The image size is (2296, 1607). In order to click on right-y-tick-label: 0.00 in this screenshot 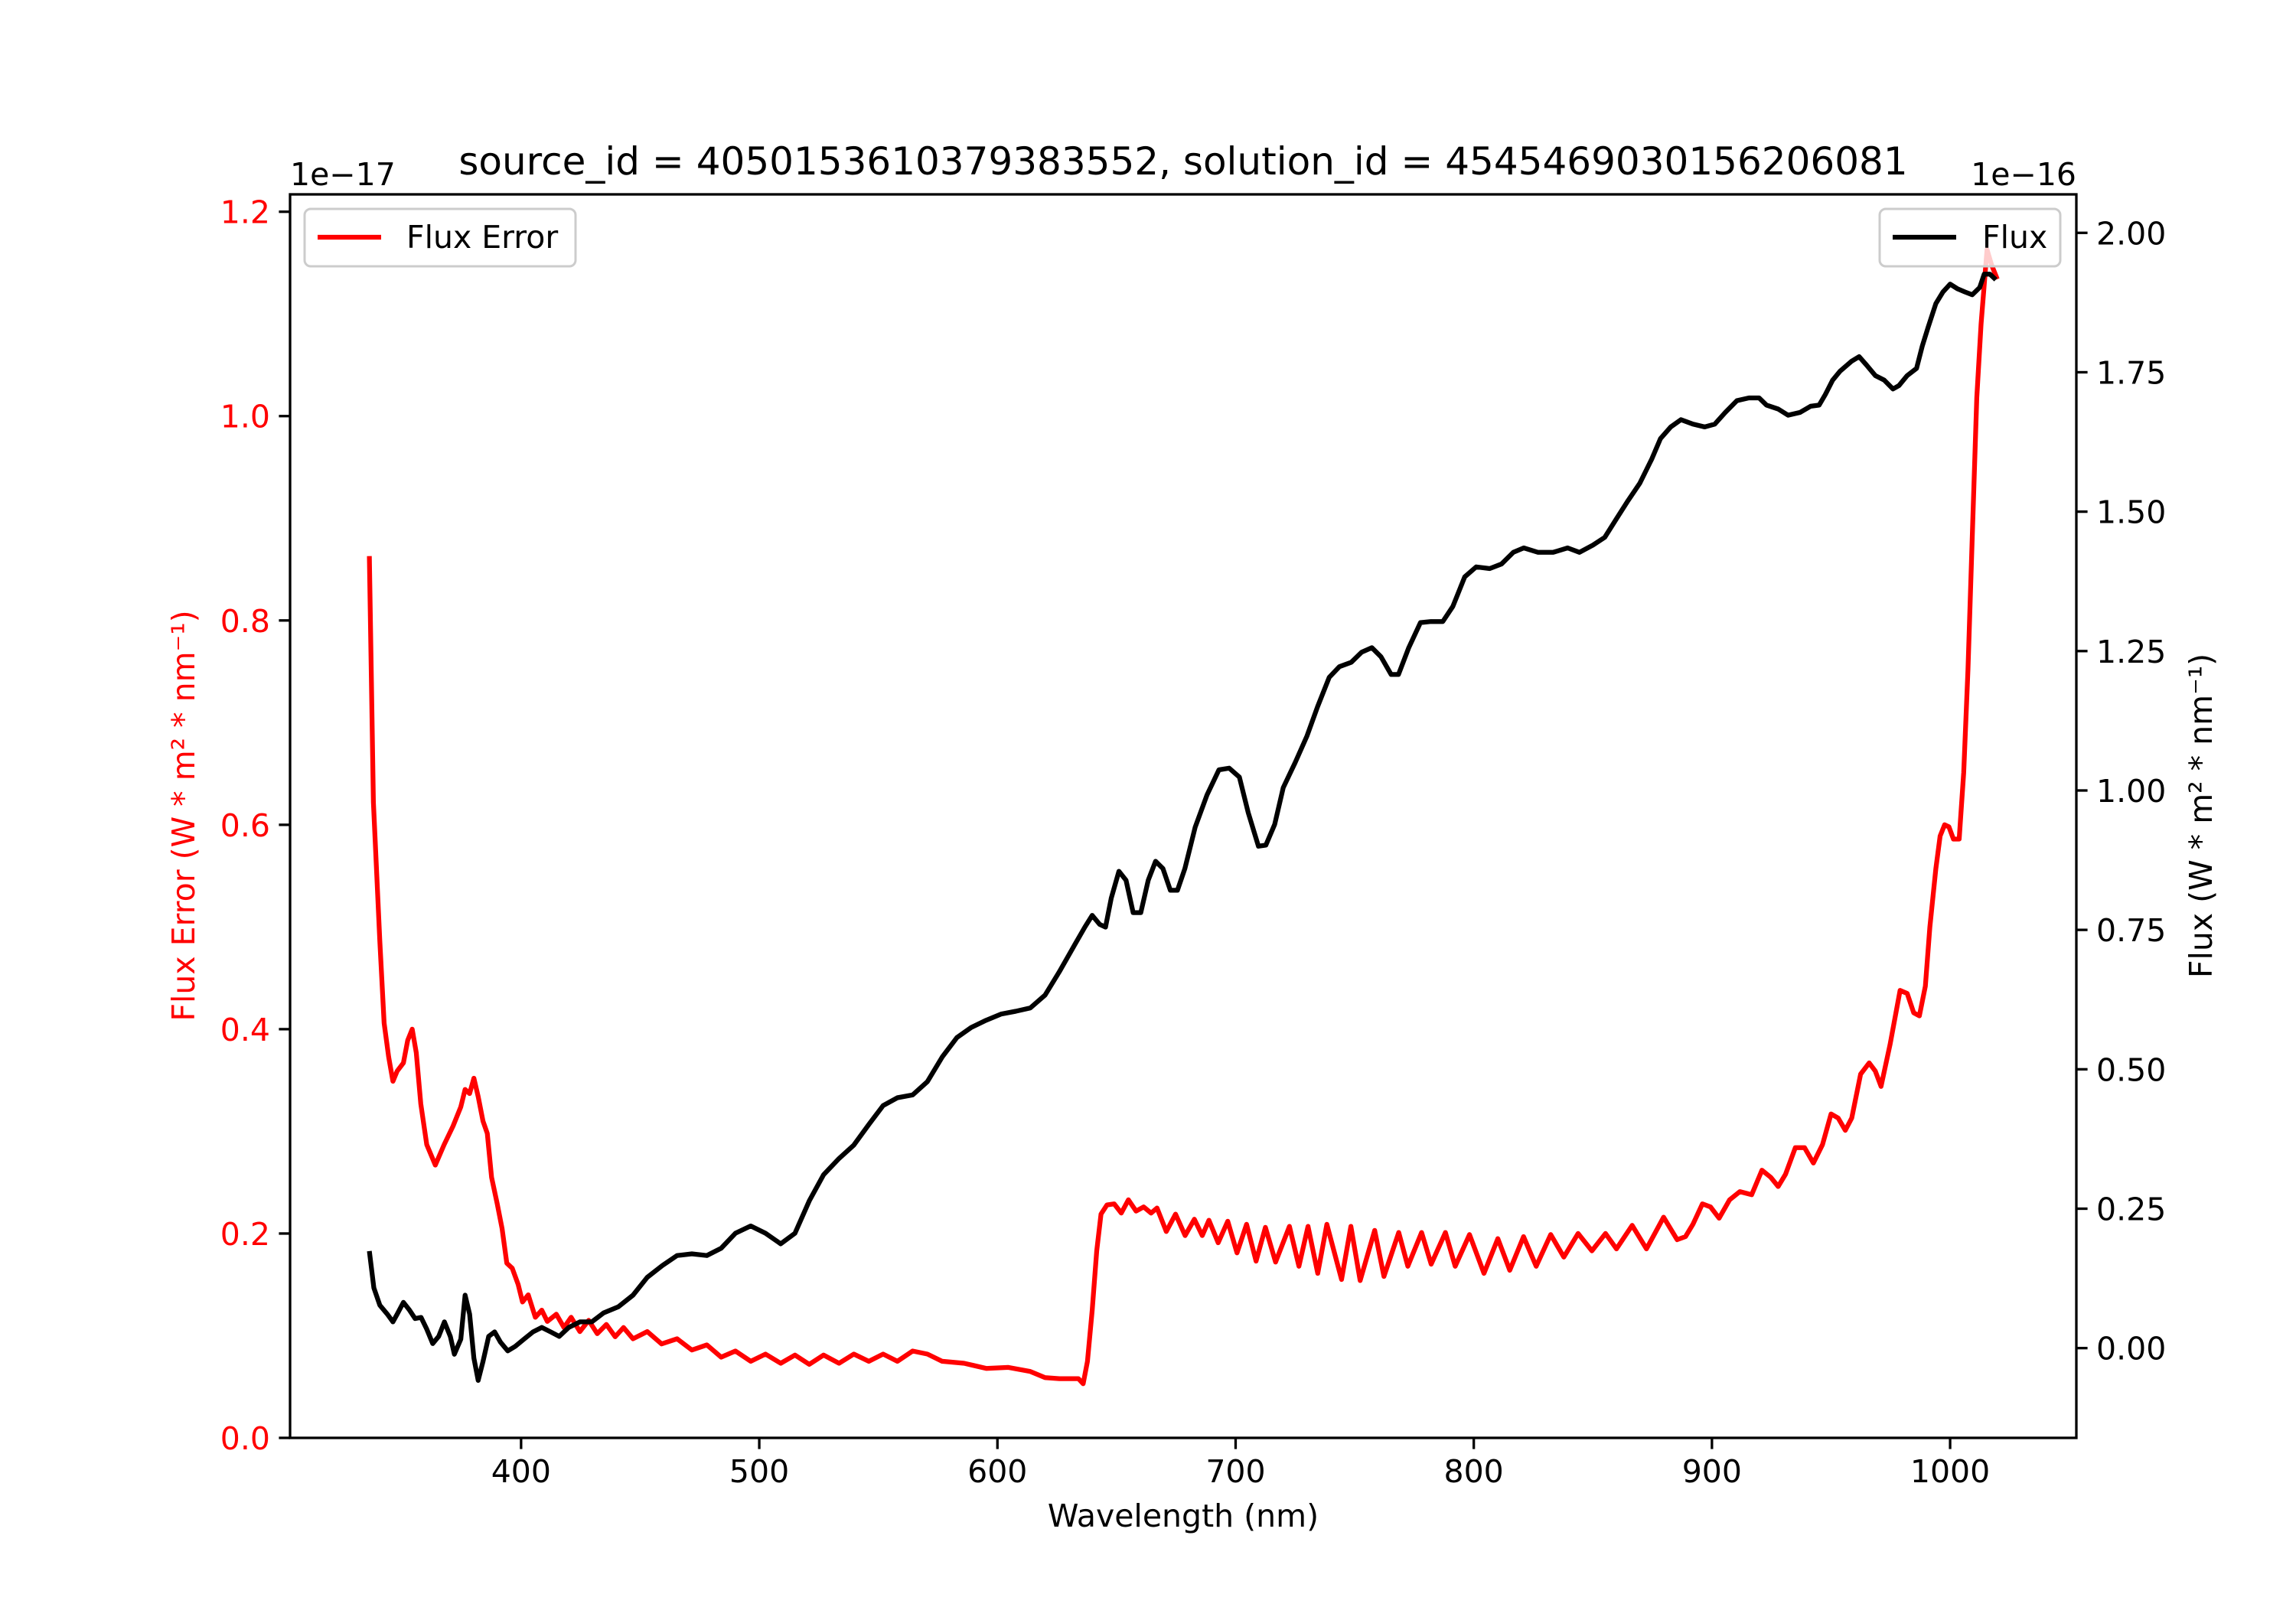, I will do `click(2131, 1349)`.